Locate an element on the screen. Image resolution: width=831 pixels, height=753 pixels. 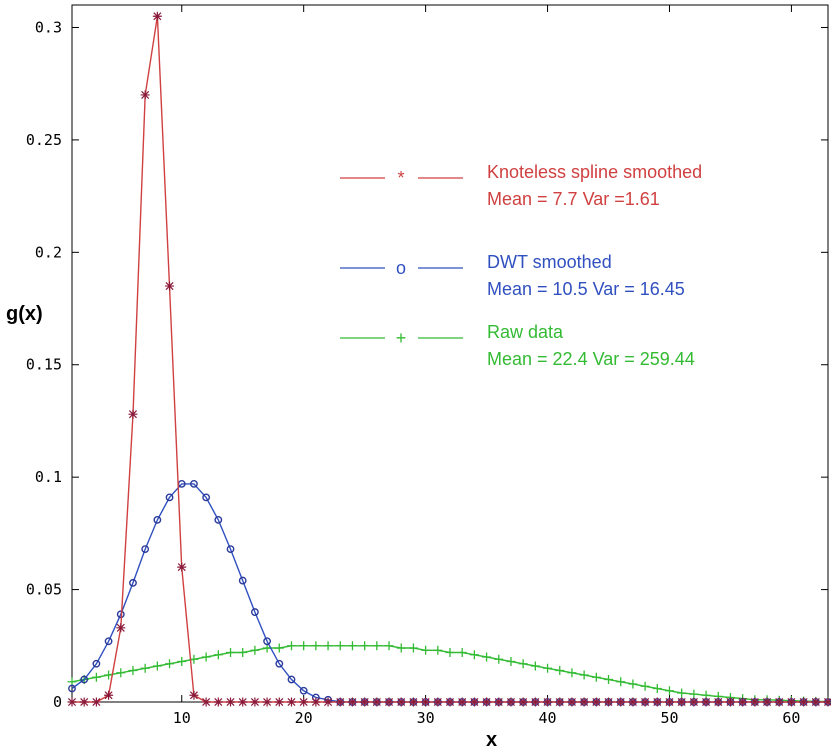
x-tick-label: 10 is located at coordinates (182, 718).